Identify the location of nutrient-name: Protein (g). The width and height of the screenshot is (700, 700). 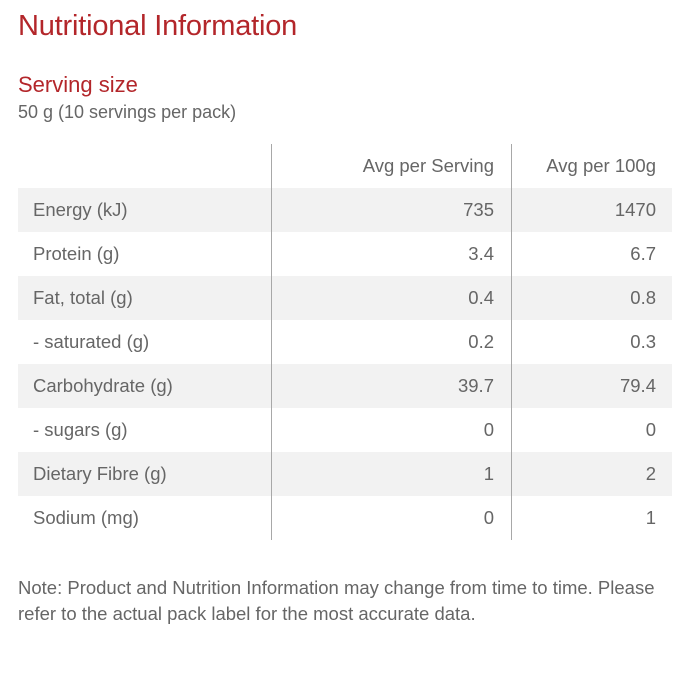
(145, 254).